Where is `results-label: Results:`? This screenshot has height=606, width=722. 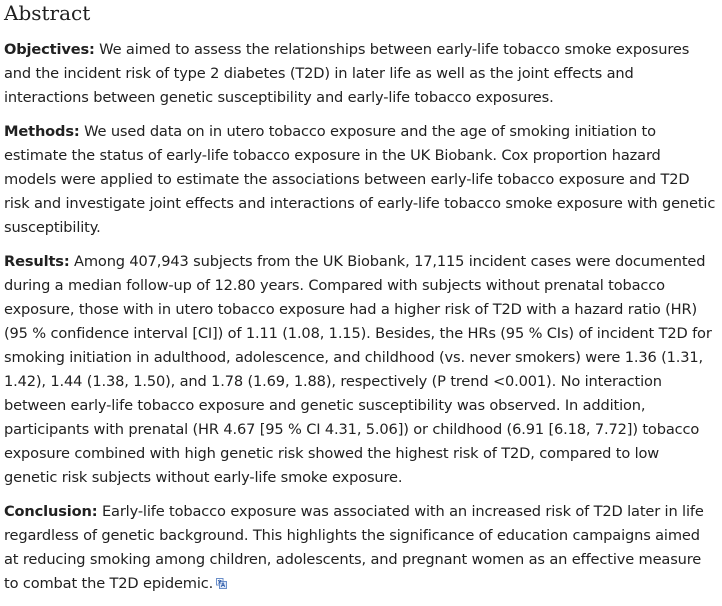 results-label: Results: is located at coordinates (37, 261).